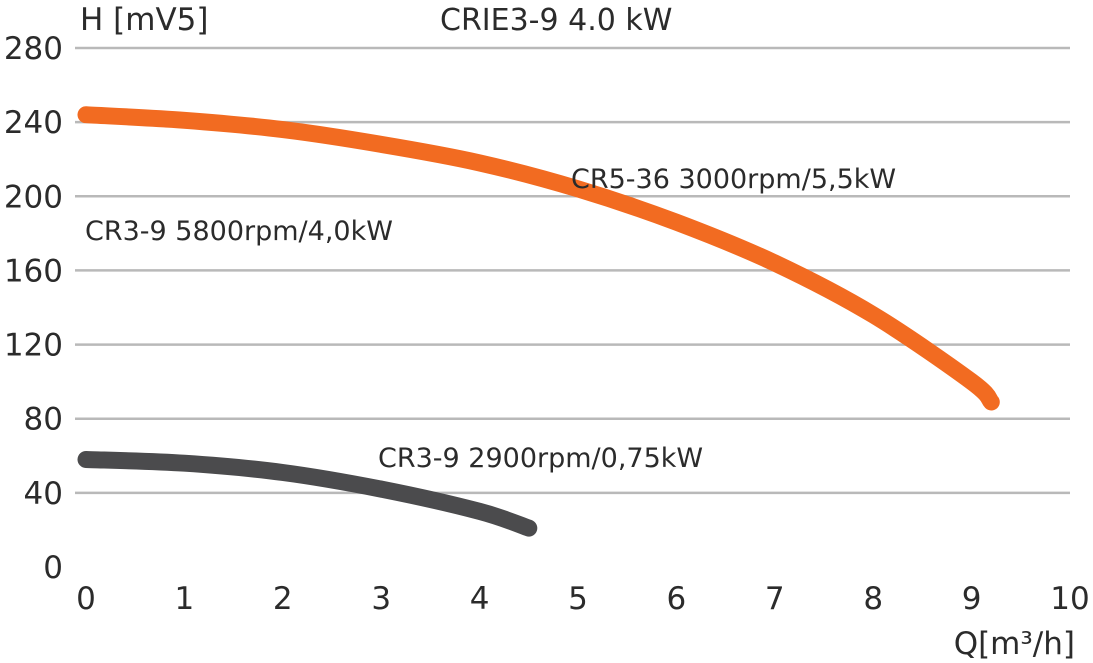 This screenshot has height=663, width=1093. Describe the element at coordinates (239, 231) in the screenshot. I see `annotation-cr3-9-5800rpm: CR3-9 5800rpm/4,0kW` at that location.